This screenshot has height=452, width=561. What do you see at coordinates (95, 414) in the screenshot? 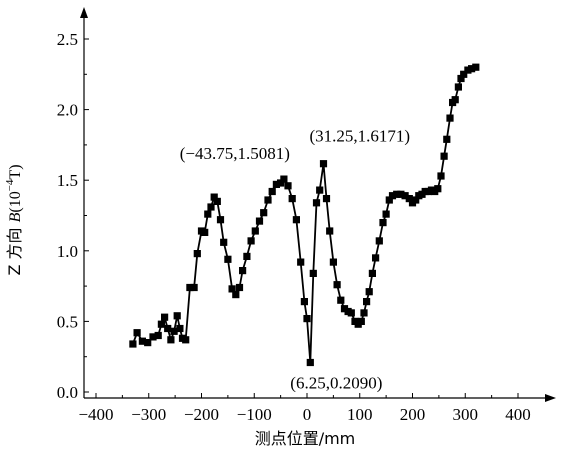
I see `x-tick-label: −400` at bounding box center [95, 414].